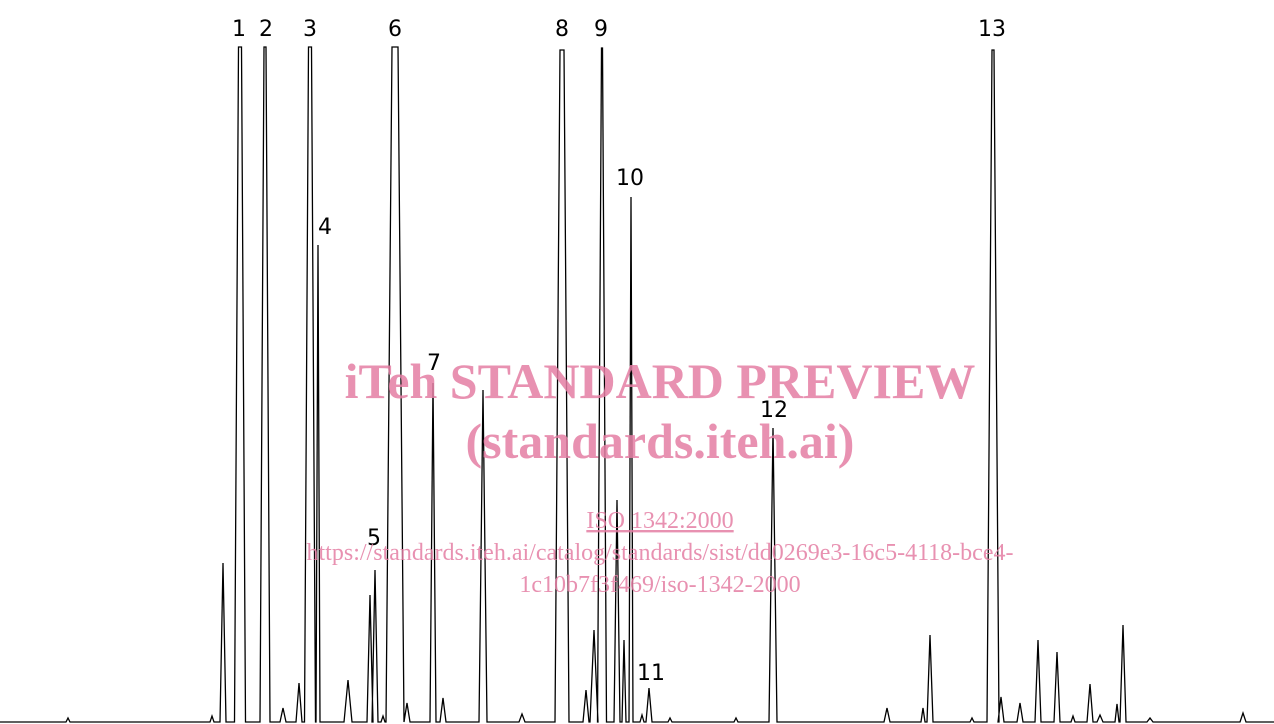 This screenshot has height=724, width=1274. Describe the element at coordinates (774, 410) in the screenshot. I see `peak-label: 12` at that location.